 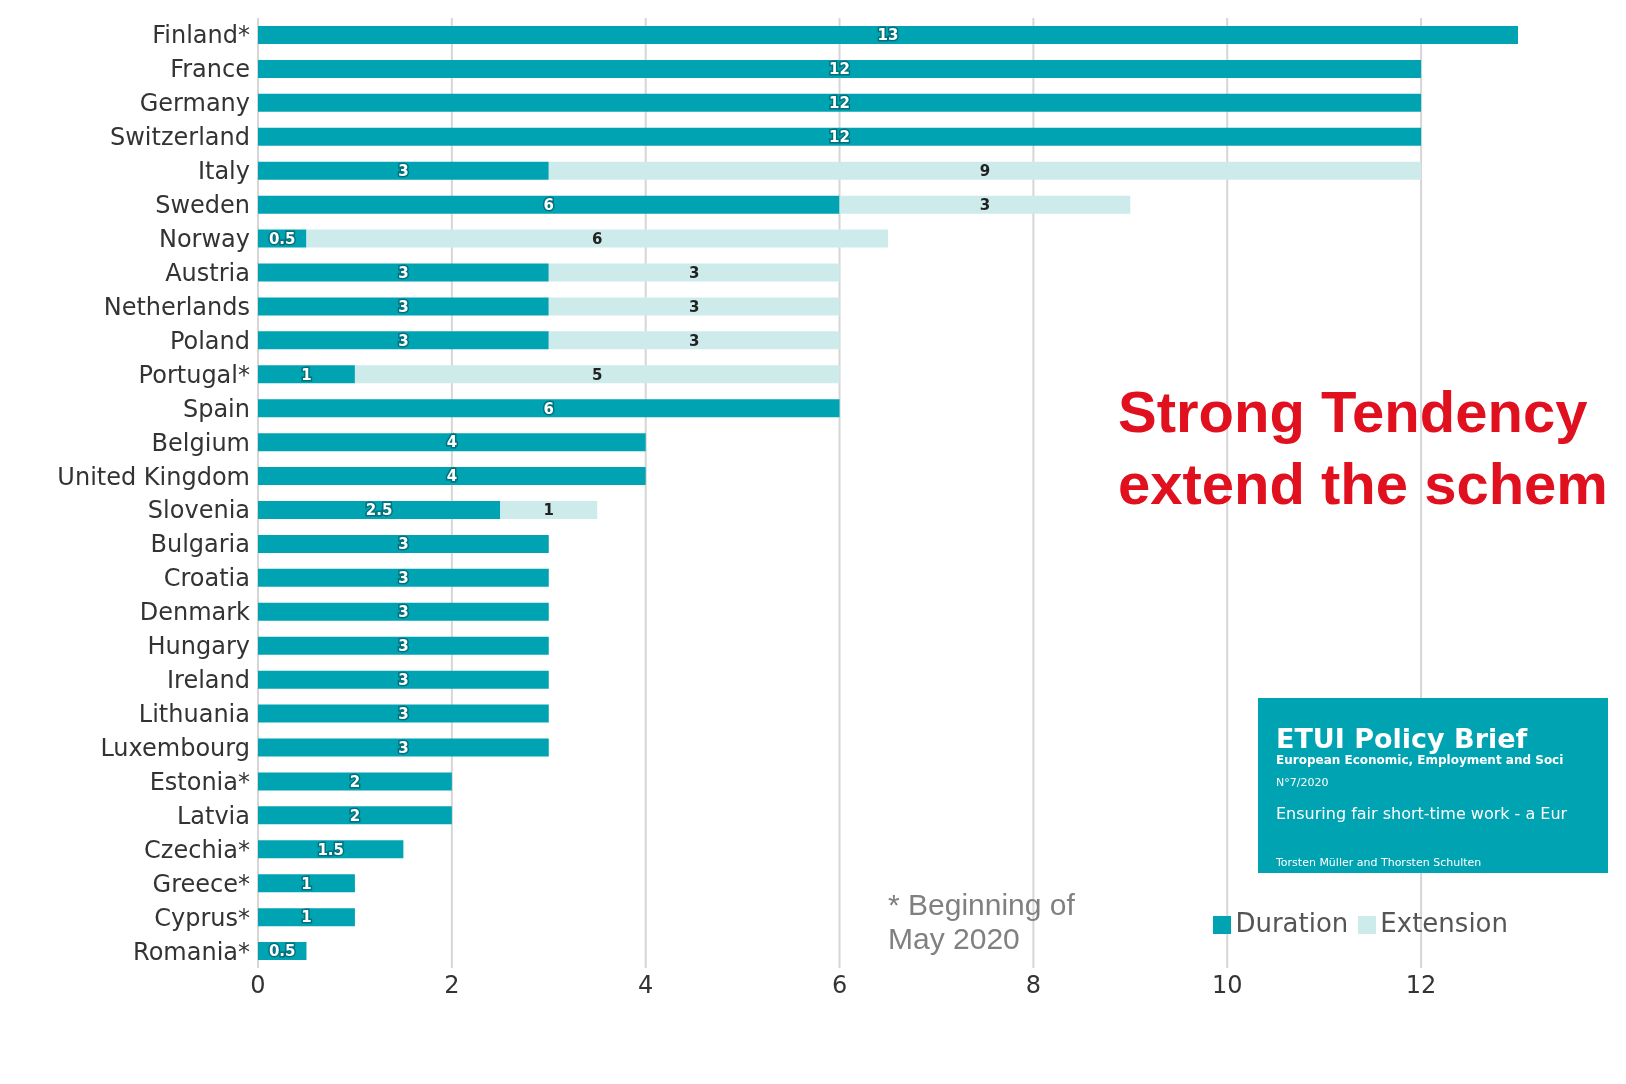 What do you see at coordinates (200, 544) in the screenshot?
I see `y-tick-label: Bulgaria` at bounding box center [200, 544].